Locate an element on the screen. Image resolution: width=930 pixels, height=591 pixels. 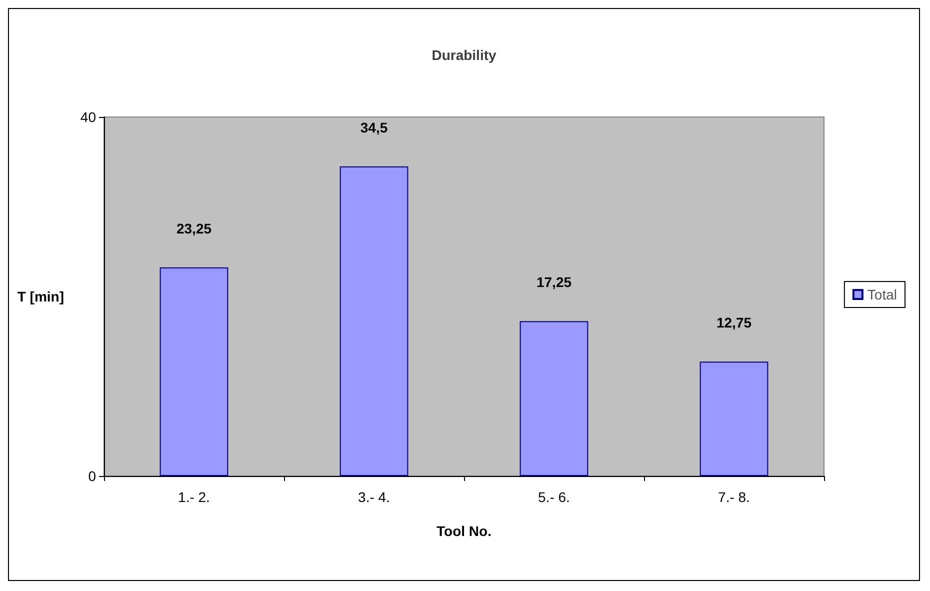
data-label: 12,75 is located at coordinates (734, 322).